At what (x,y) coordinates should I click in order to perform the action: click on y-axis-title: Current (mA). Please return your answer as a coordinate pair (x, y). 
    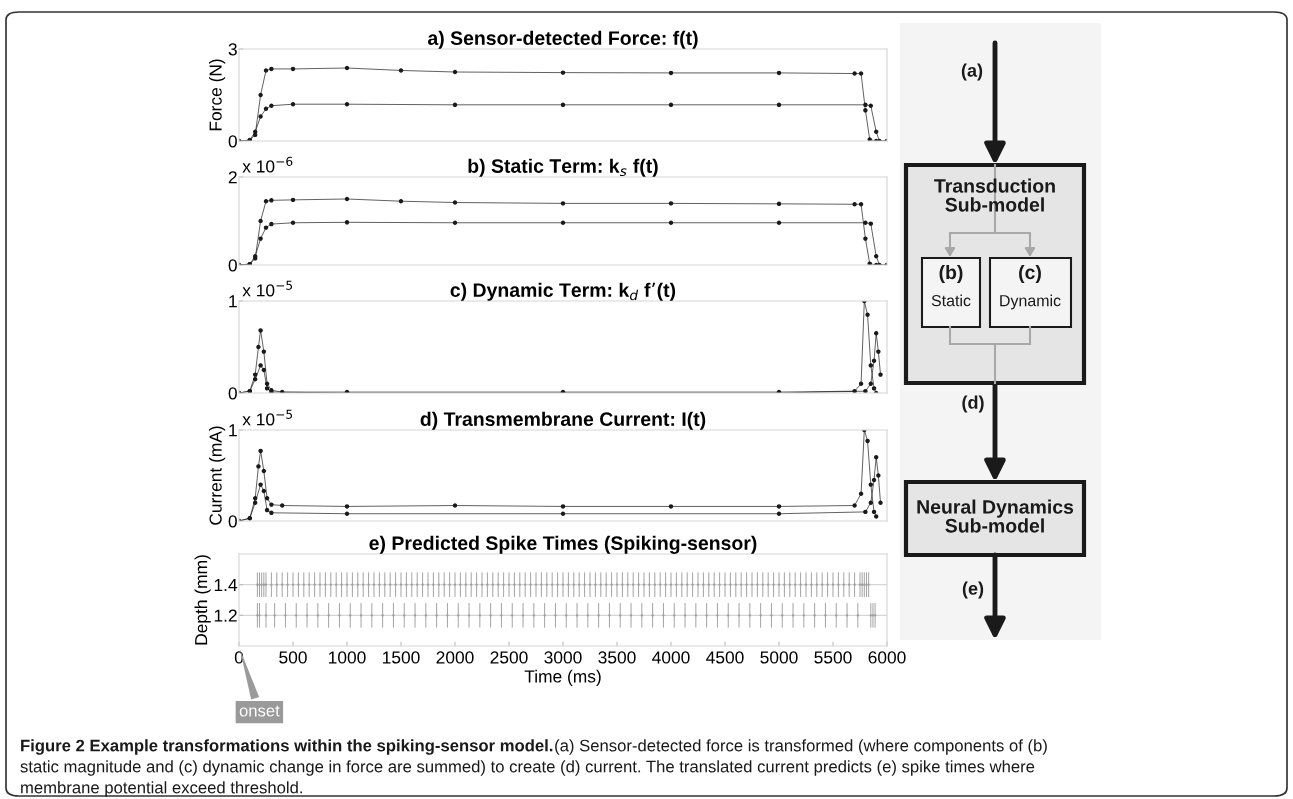
    Looking at the image, I should click on (217, 475).